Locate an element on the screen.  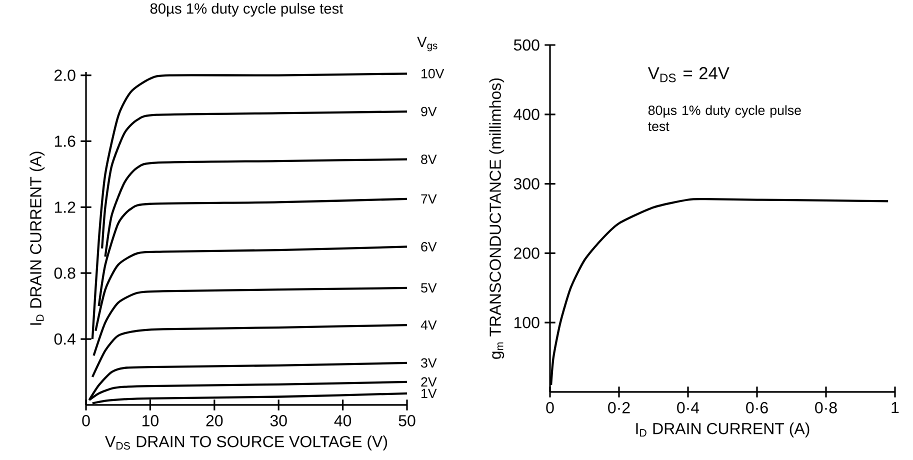
x-tick-label: 0·8 is located at coordinates (826, 408).